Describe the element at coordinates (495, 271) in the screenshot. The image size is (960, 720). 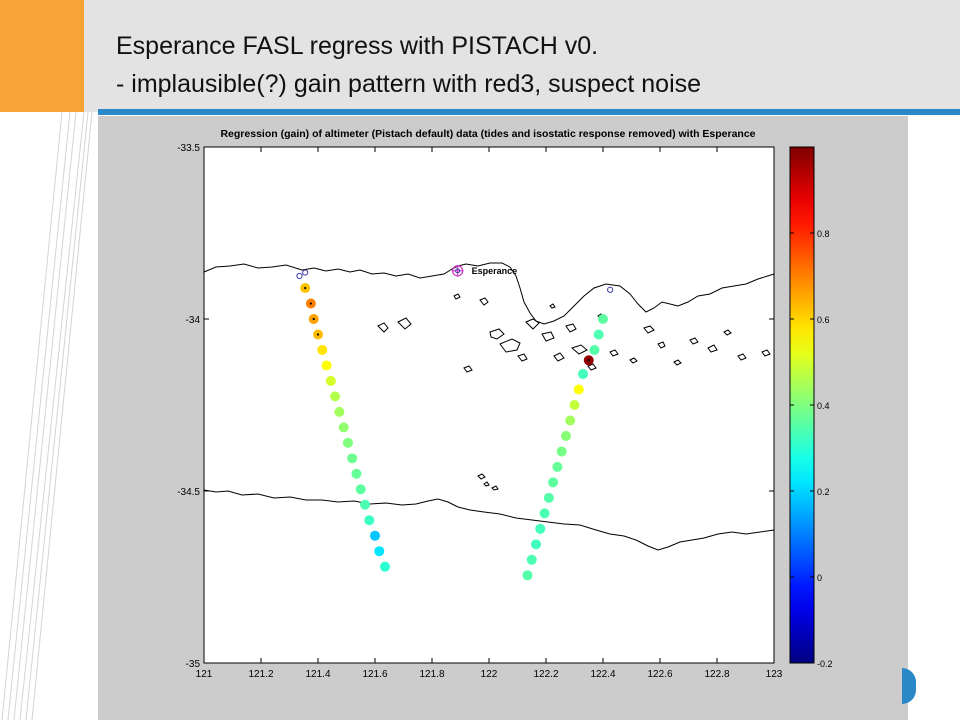
I see `station-label: Esperance` at that location.